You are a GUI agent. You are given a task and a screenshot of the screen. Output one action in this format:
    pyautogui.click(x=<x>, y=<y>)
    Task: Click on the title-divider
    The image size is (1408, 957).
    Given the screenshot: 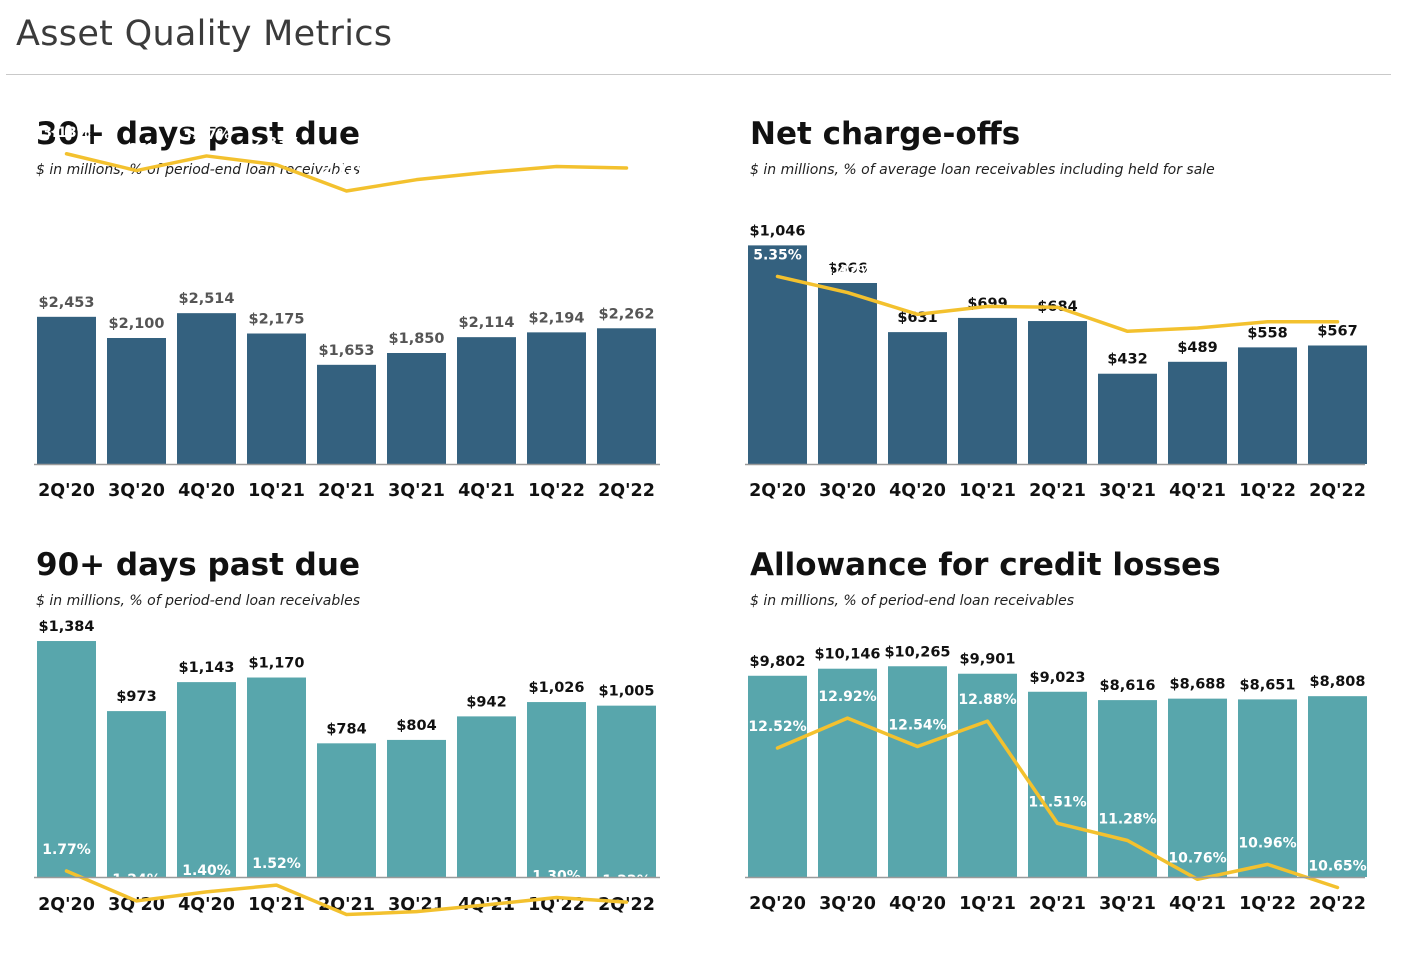 What is the action you would take?
    pyautogui.click(x=698, y=74)
    